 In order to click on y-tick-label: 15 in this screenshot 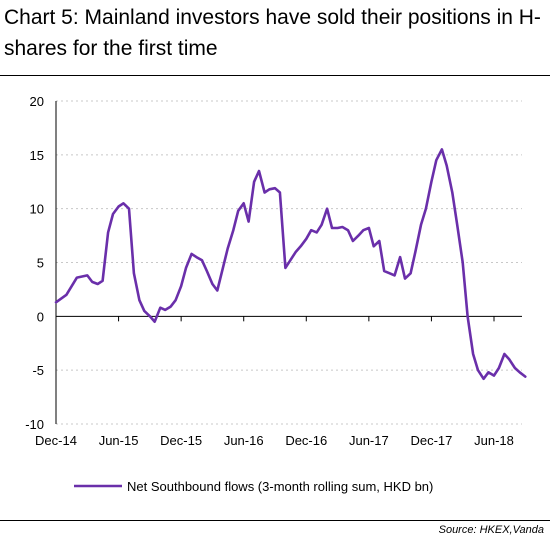, I will do `click(37, 155)`.